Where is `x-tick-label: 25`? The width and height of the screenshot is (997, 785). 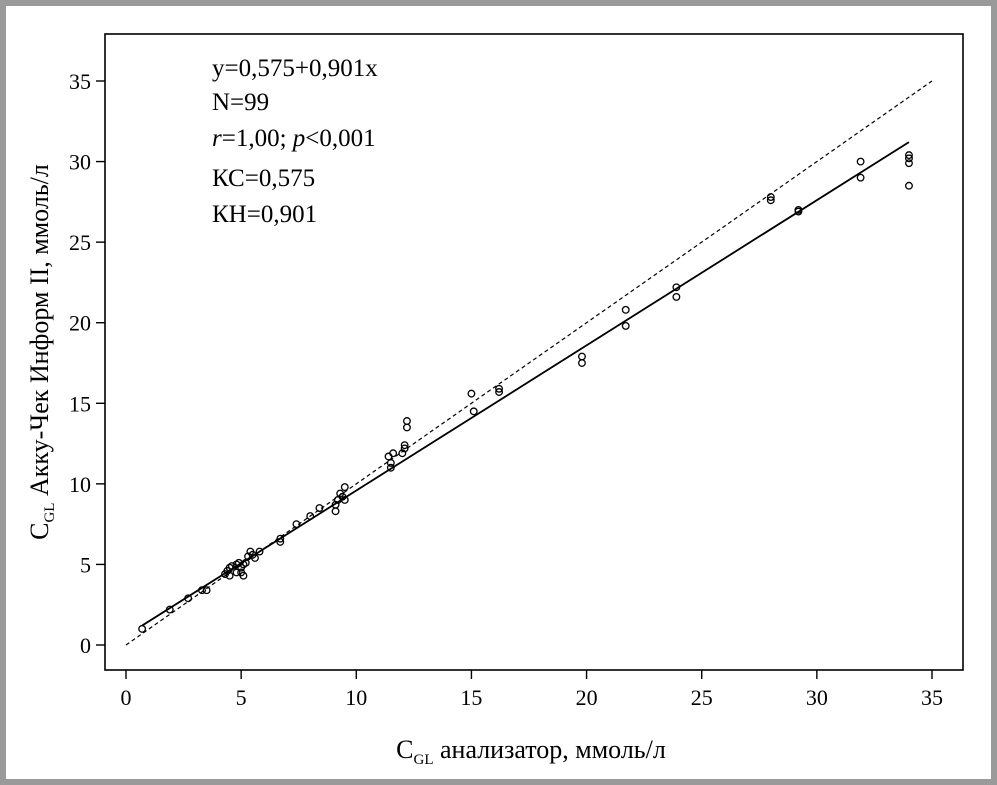 x-tick-label: 25 is located at coordinates (702, 697).